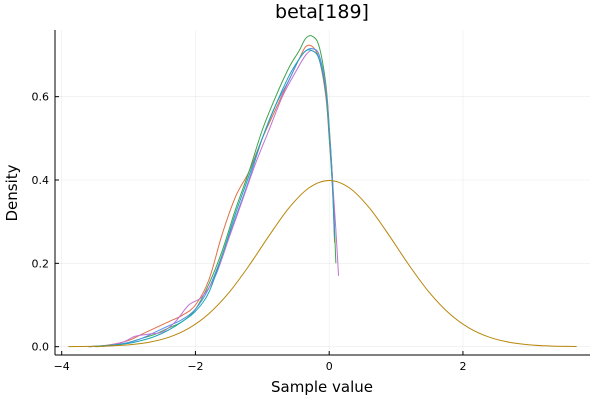 The image size is (600, 400). Describe the element at coordinates (41, 180) in the screenshot. I see `y-tick-label: 0.4` at that location.